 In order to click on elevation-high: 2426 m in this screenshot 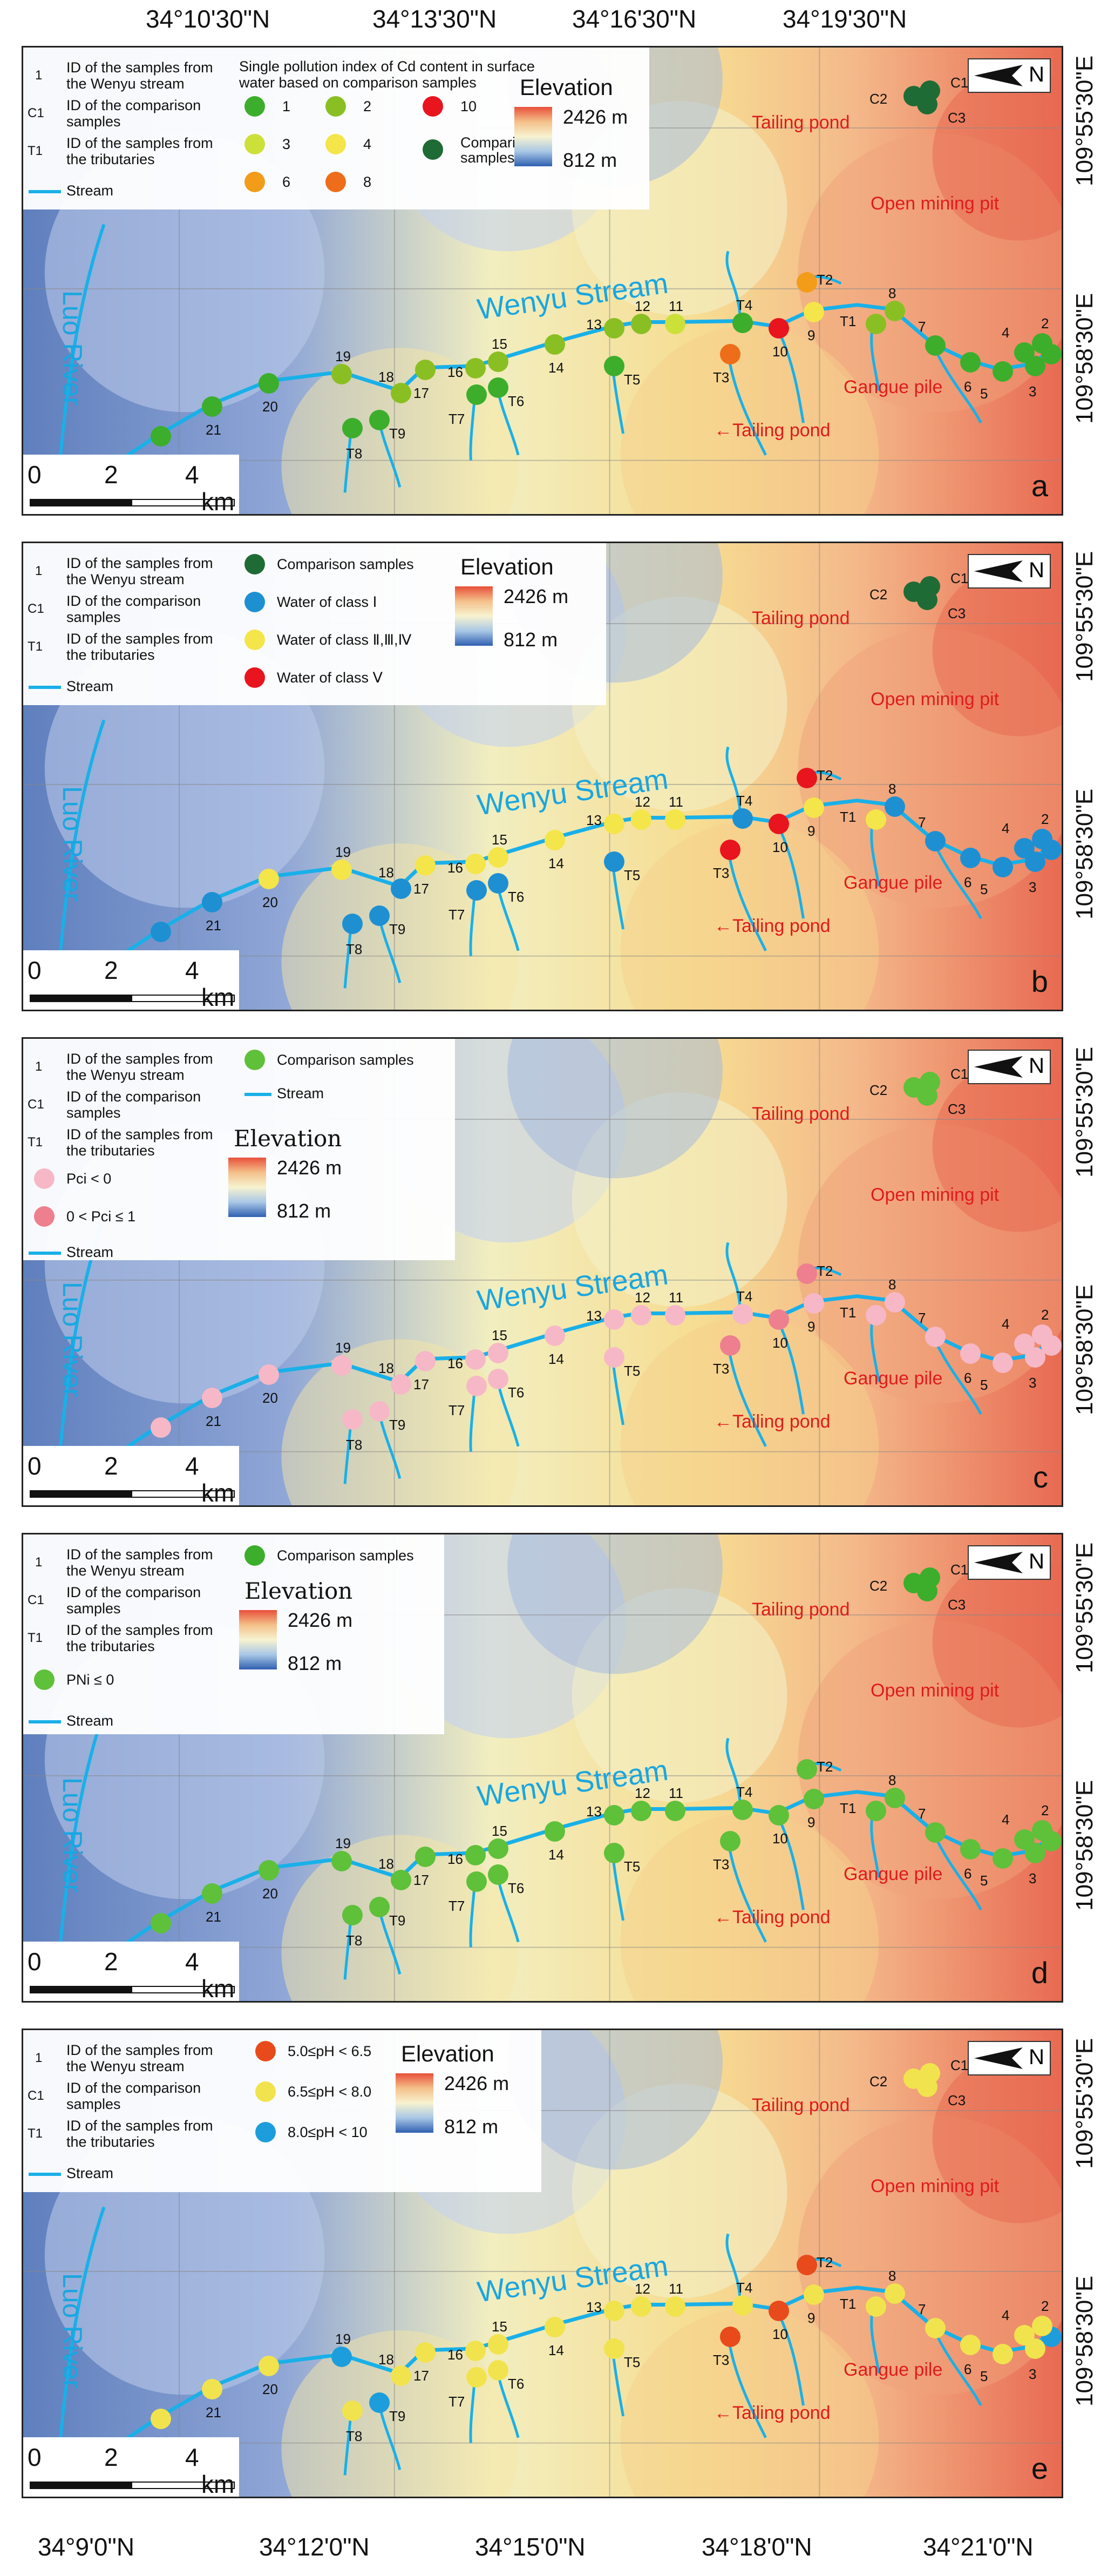, I will do `click(309, 1168)`.